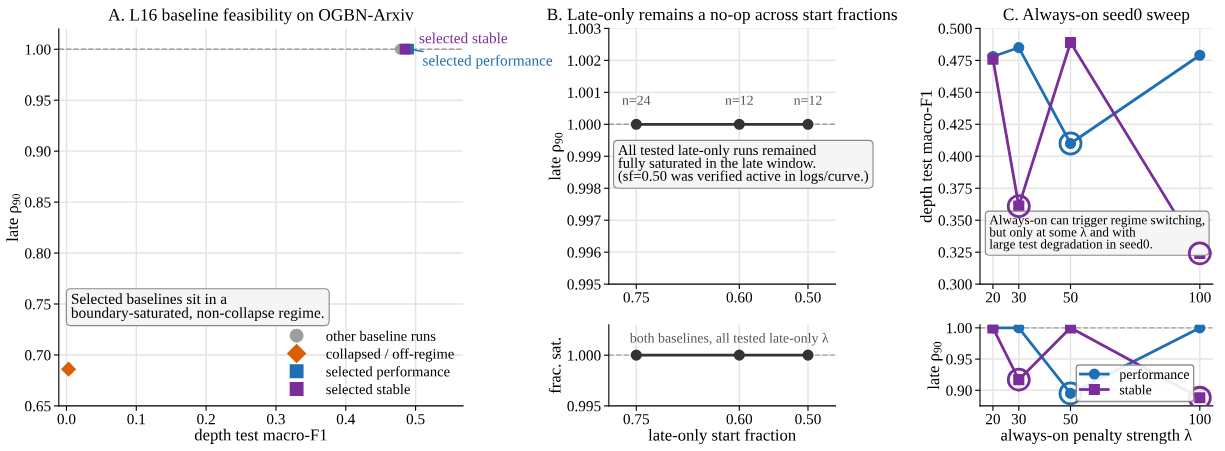  What do you see at coordinates (381, 335) in the screenshot?
I see `legend-label: other baseline runs` at bounding box center [381, 335].